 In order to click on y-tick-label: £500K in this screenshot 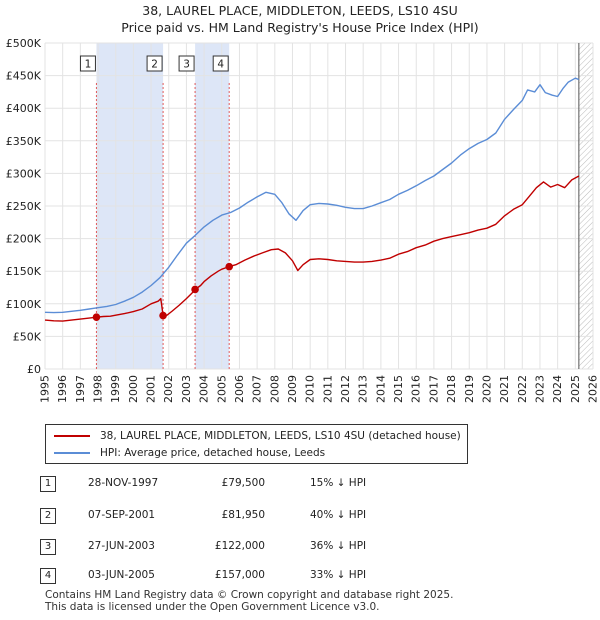, I will do `click(24, 43)`.